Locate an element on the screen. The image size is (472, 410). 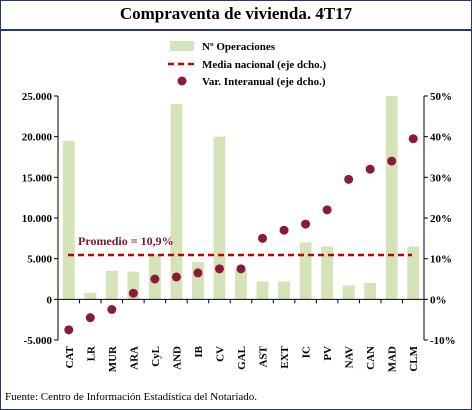
x-tick-label-EXT: EXT is located at coordinates (285, 356).